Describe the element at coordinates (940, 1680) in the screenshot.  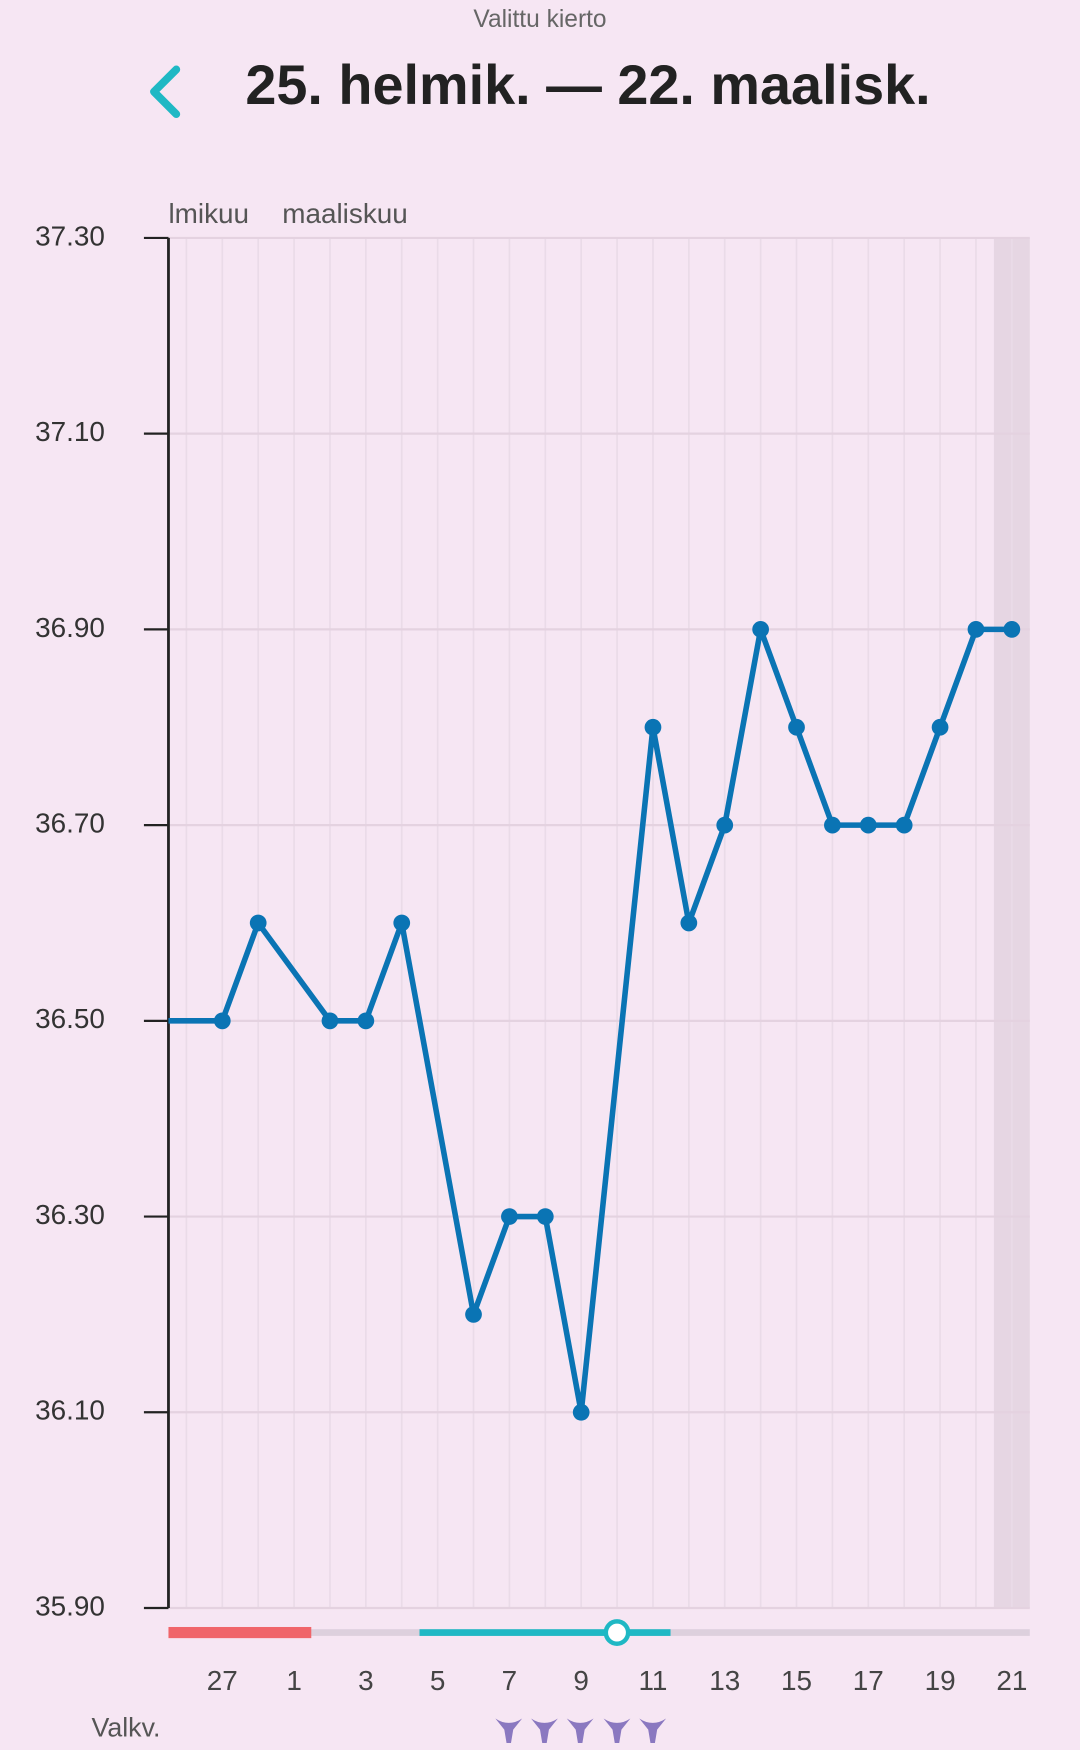
I see `x-tick-label: 19` at that location.